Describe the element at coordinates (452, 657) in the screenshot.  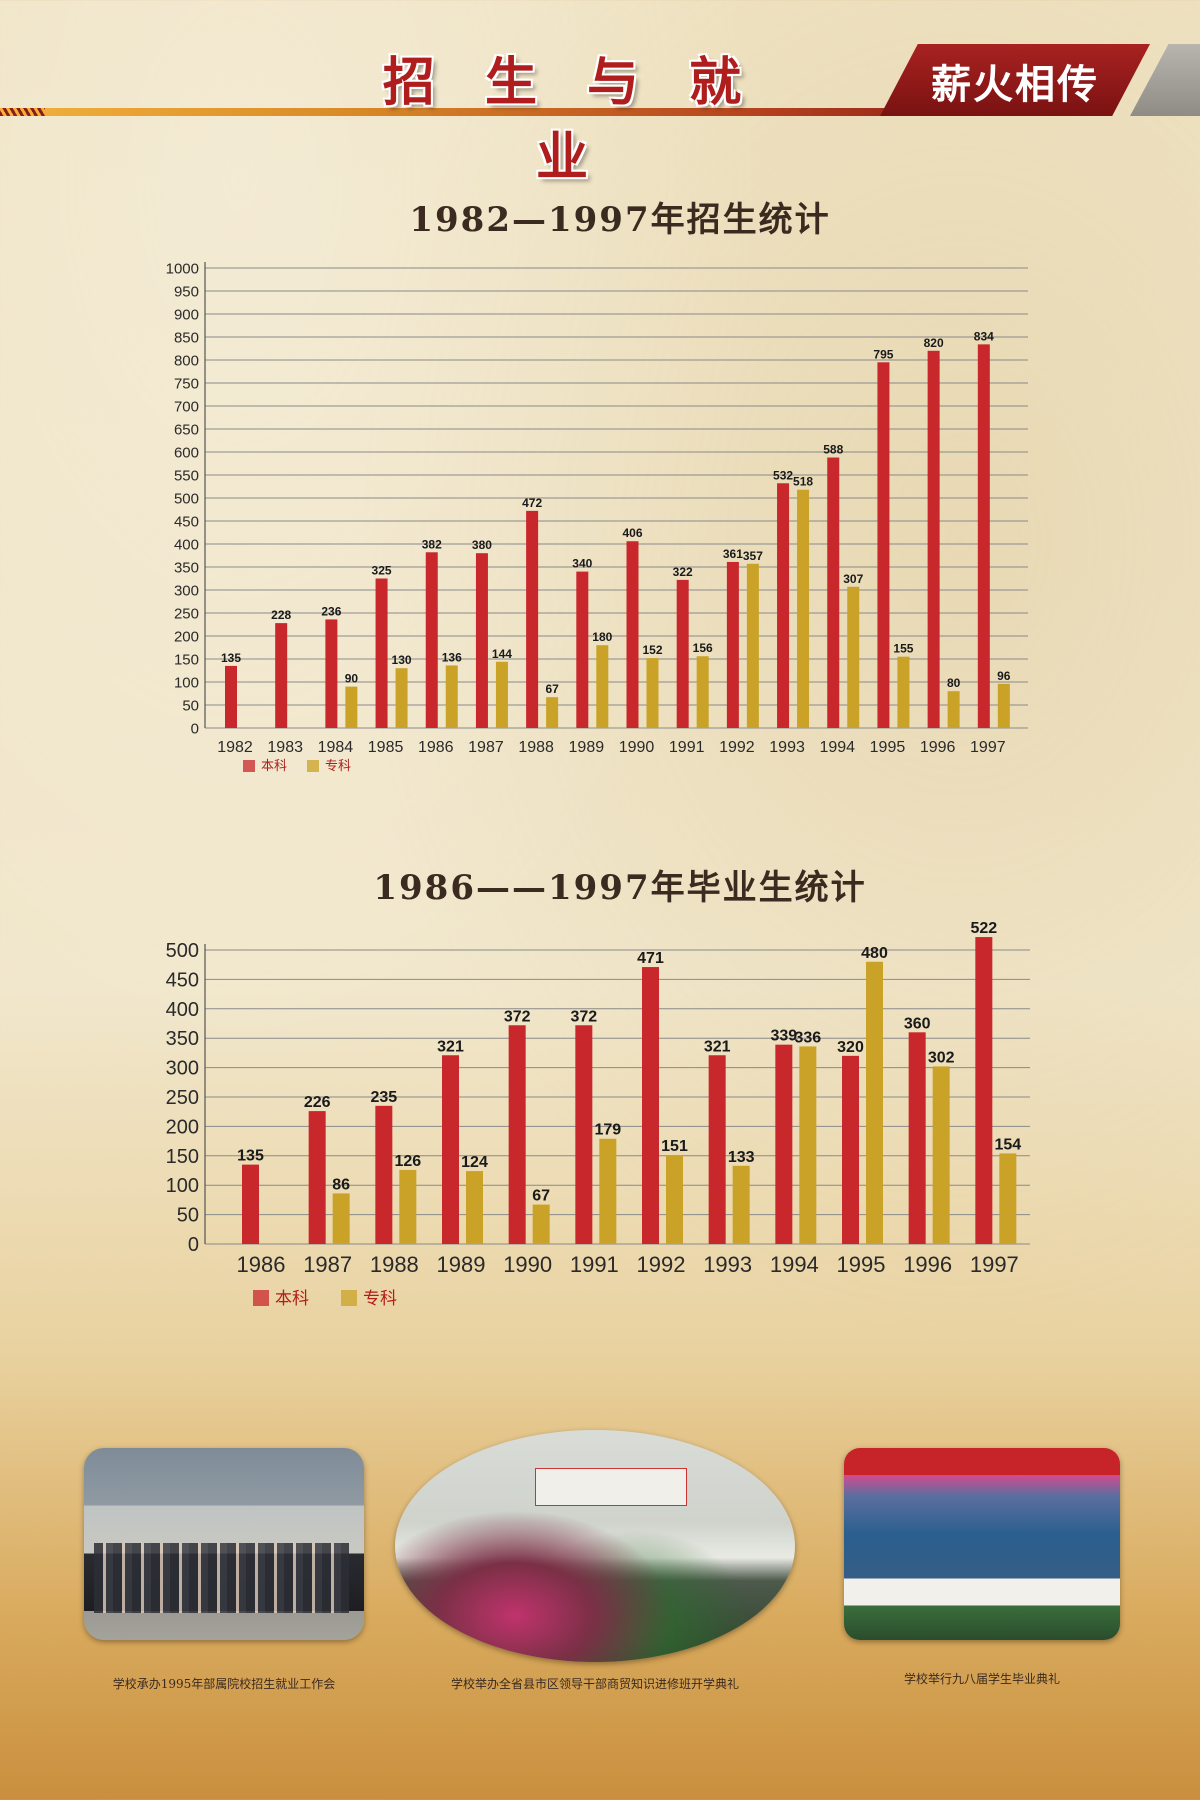
I see `data-label: 136` at that location.